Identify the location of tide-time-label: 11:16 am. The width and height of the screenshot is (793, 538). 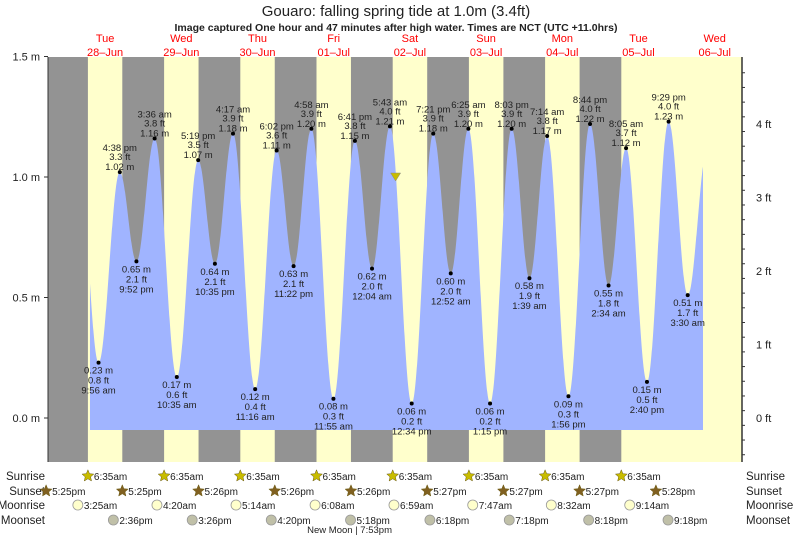
(255, 417).